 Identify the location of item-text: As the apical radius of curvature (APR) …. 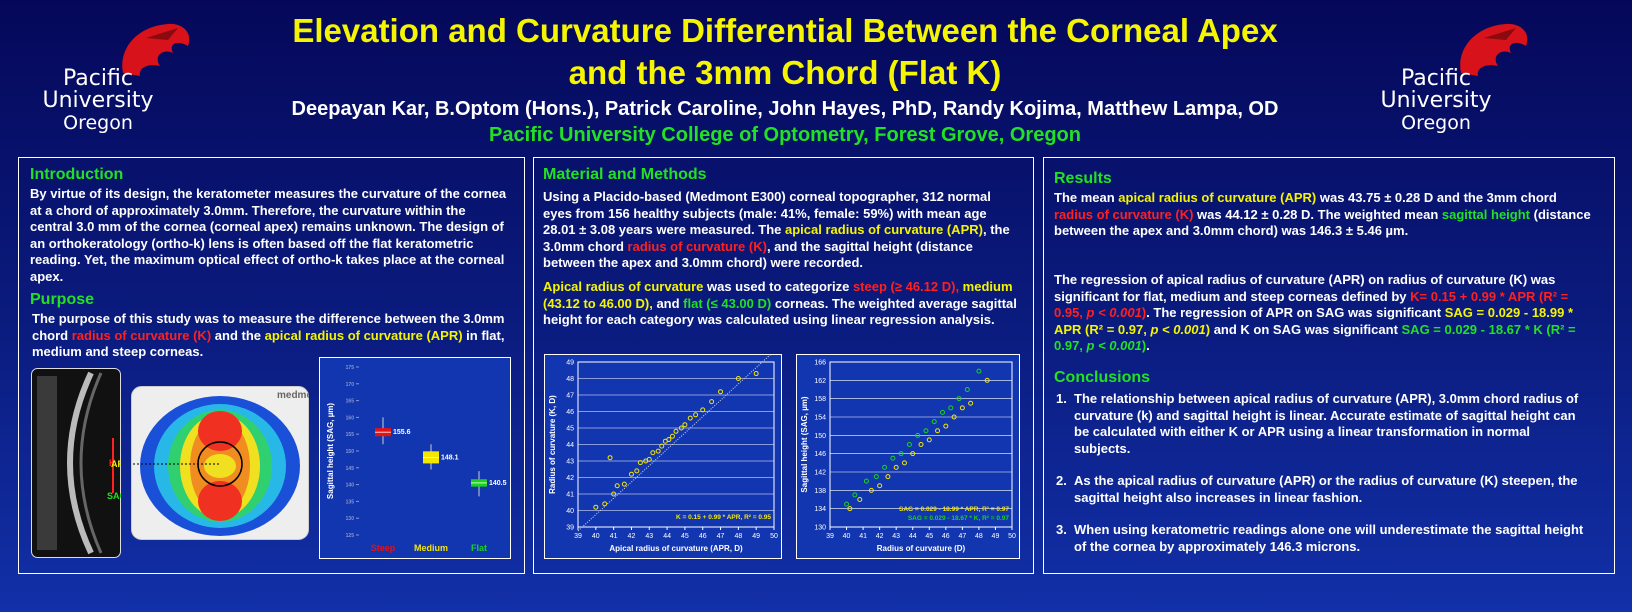
(1326, 489).